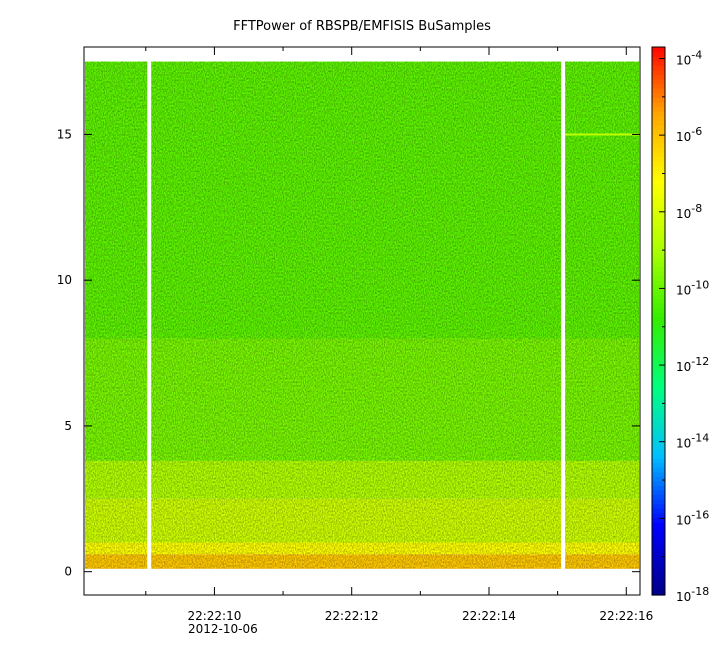 This screenshot has height=660, width=724. What do you see at coordinates (214, 616) in the screenshot?
I see `x-tick-label: 22:22:10` at bounding box center [214, 616].